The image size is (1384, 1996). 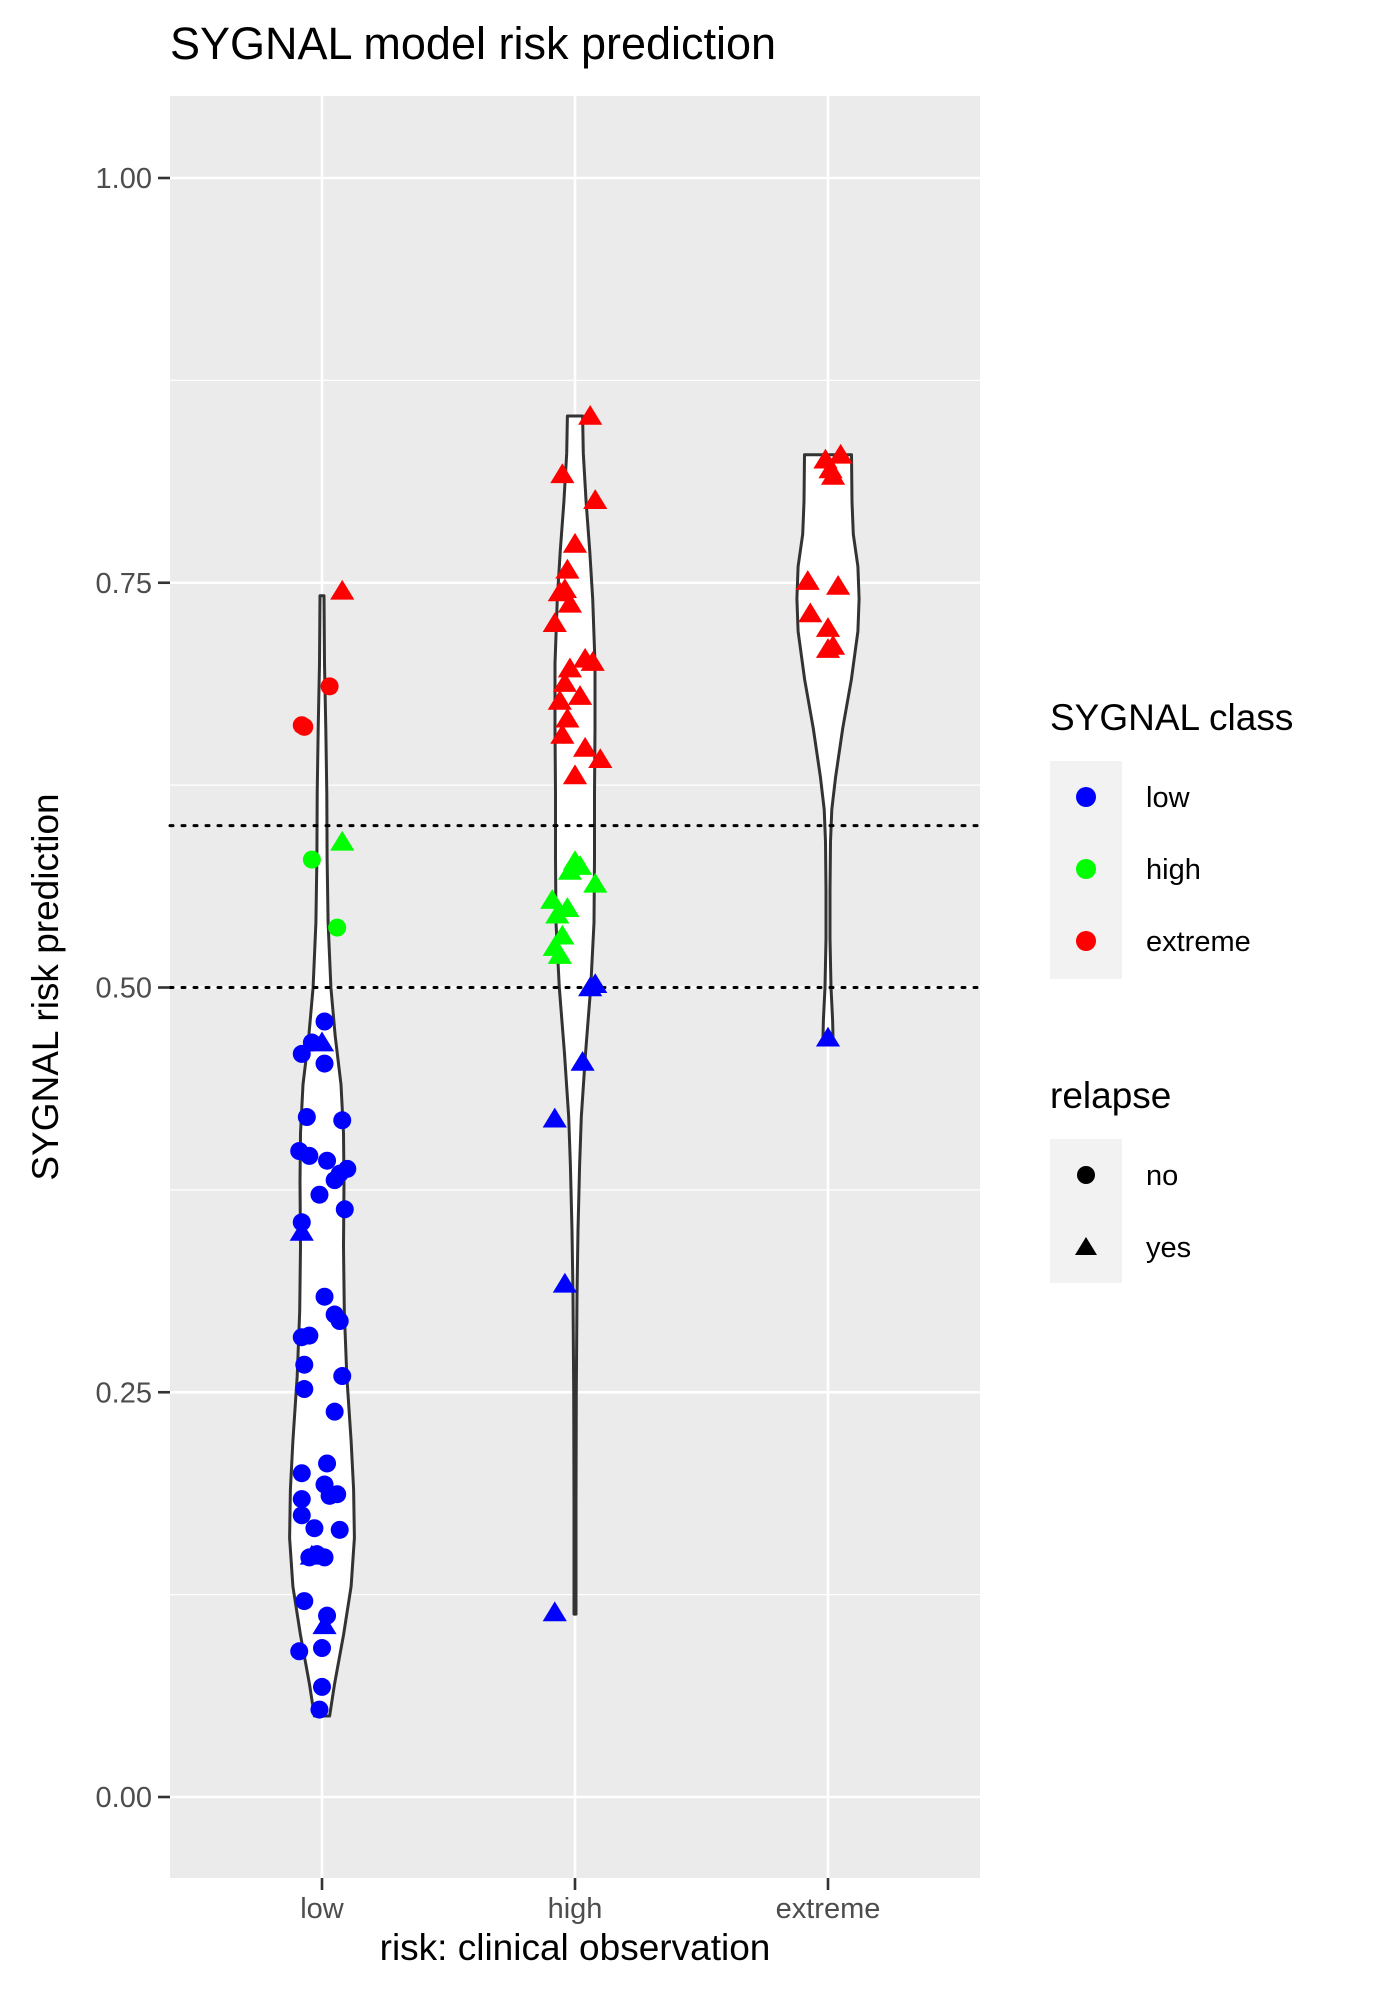 What do you see at coordinates (1086, 797) in the screenshot?
I see `legend-key-low` at bounding box center [1086, 797].